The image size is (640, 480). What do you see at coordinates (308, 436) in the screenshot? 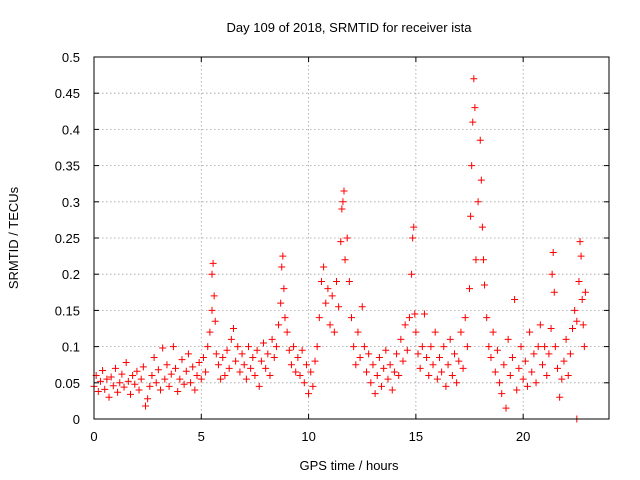
I see `x-tick-label: 10` at bounding box center [308, 436].